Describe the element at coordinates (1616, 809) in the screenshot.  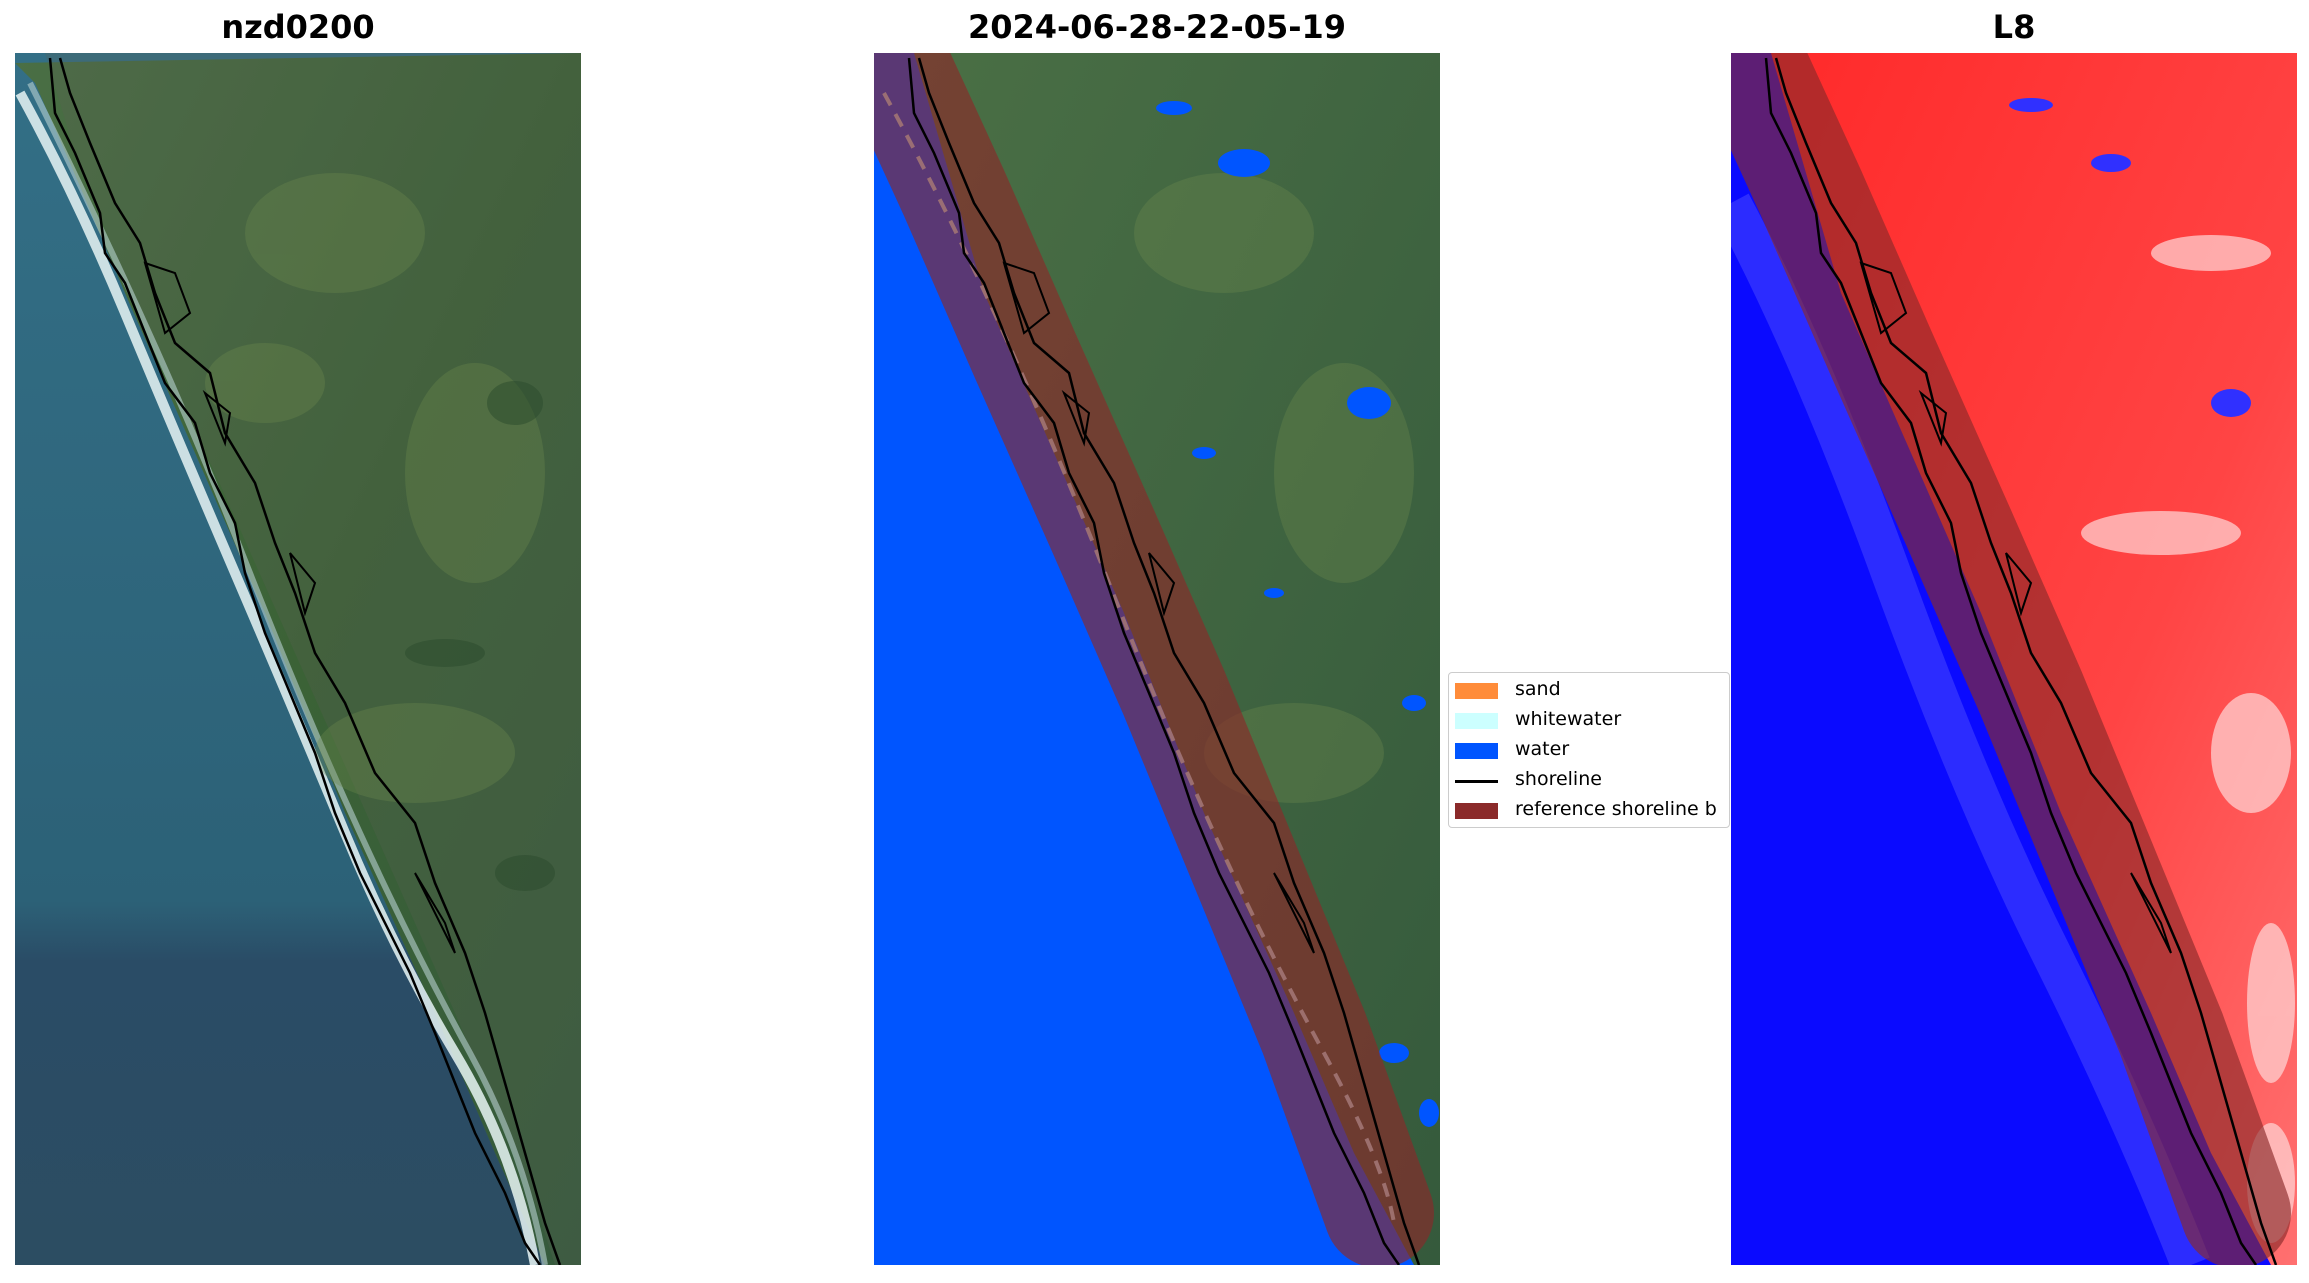
I see `legend-label: reference shoreline b` at that location.